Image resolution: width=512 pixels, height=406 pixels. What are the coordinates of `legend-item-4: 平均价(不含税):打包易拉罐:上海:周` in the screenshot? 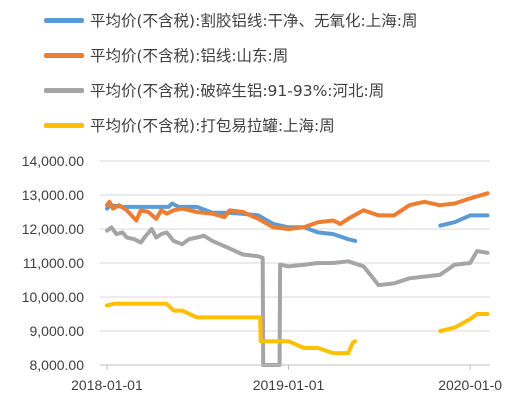 It's located at (189, 125).